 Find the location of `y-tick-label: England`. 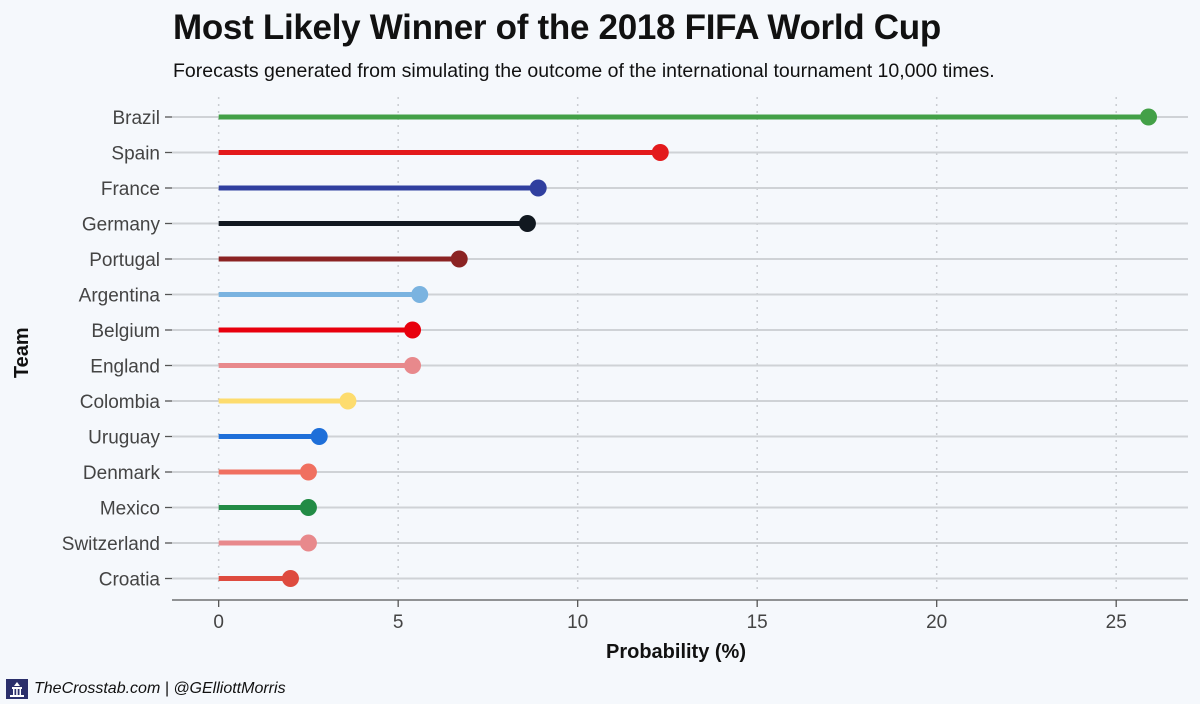

y-tick-label: England is located at coordinates (125, 367).